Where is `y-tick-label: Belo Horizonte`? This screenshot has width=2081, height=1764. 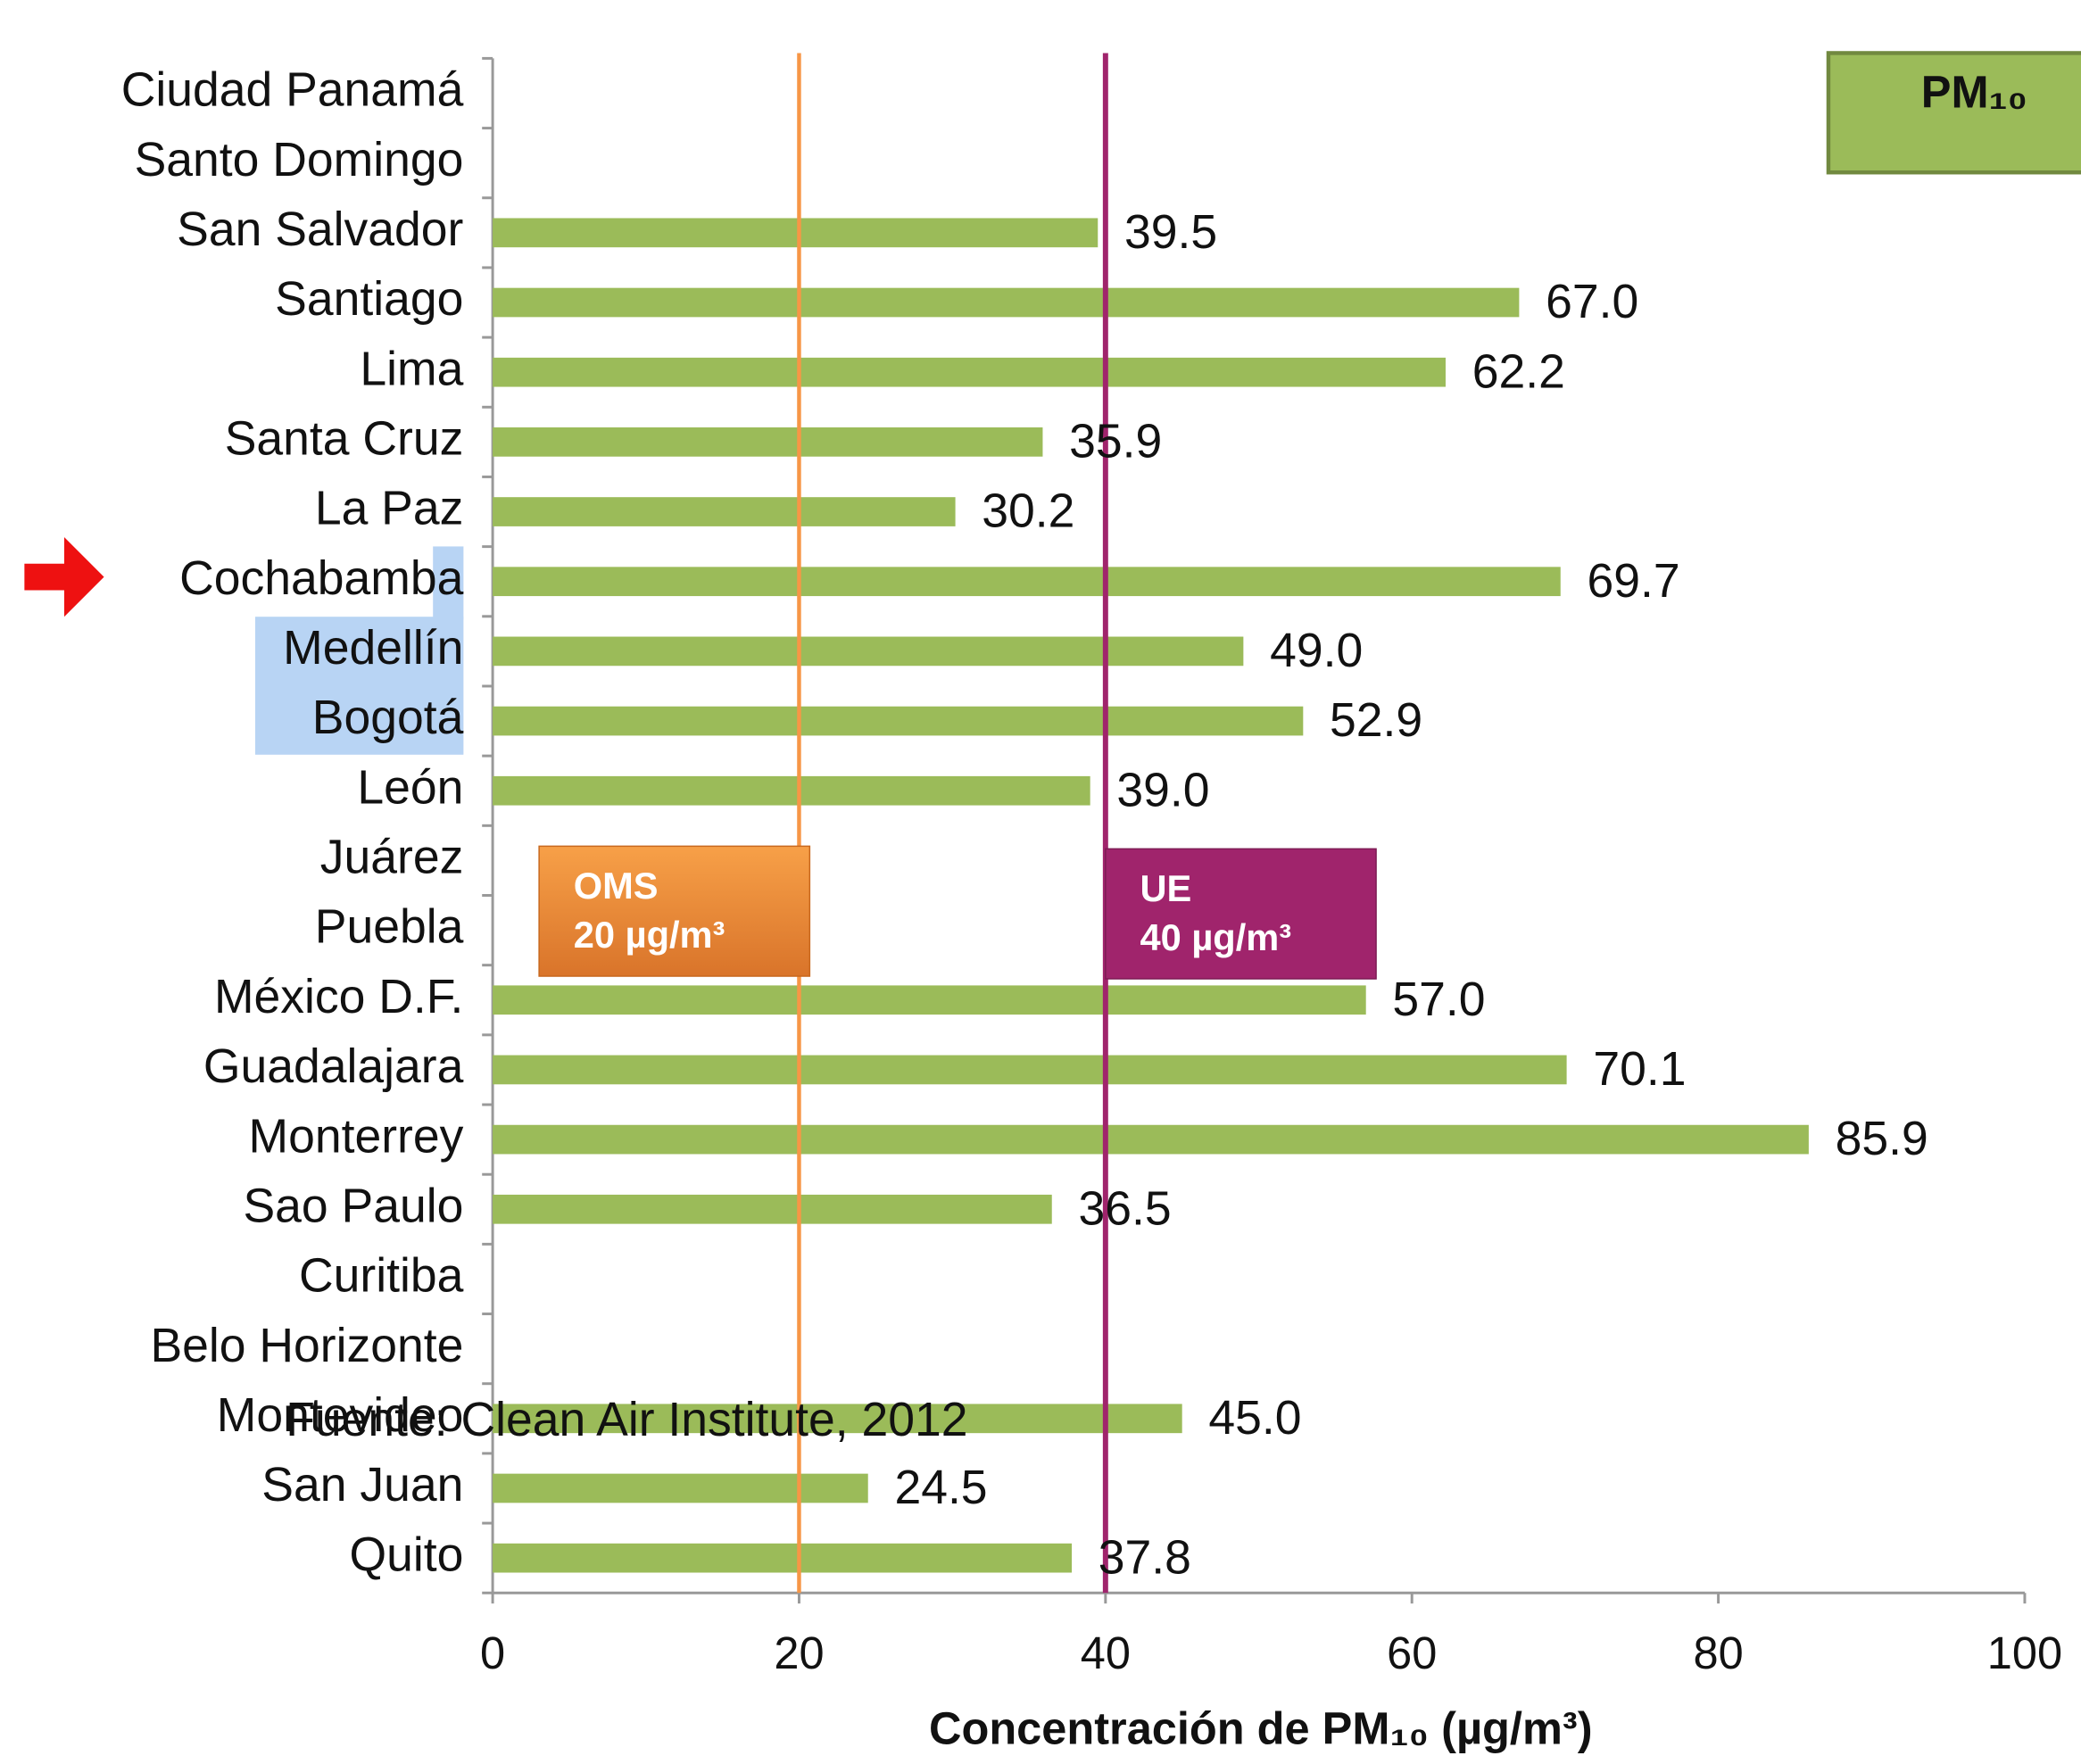
y-tick-label: Belo Horizonte is located at coordinates (307, 1346).